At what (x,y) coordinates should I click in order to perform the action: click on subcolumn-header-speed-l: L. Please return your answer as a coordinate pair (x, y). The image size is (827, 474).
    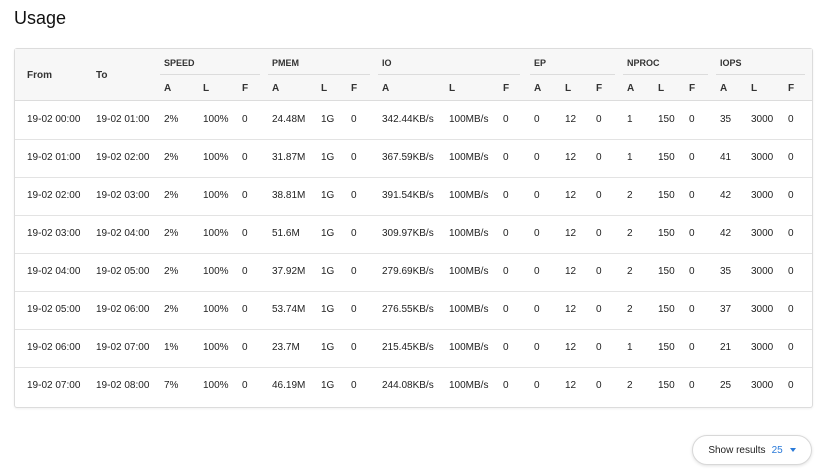
    Looking at the image, I should click on (206, 88).